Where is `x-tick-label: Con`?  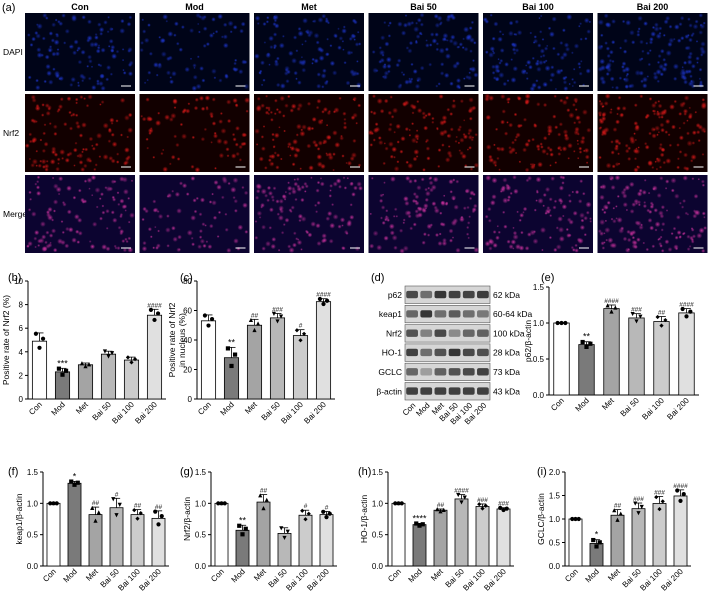 x-tick-label: Con is located at coordinates (571, 575).